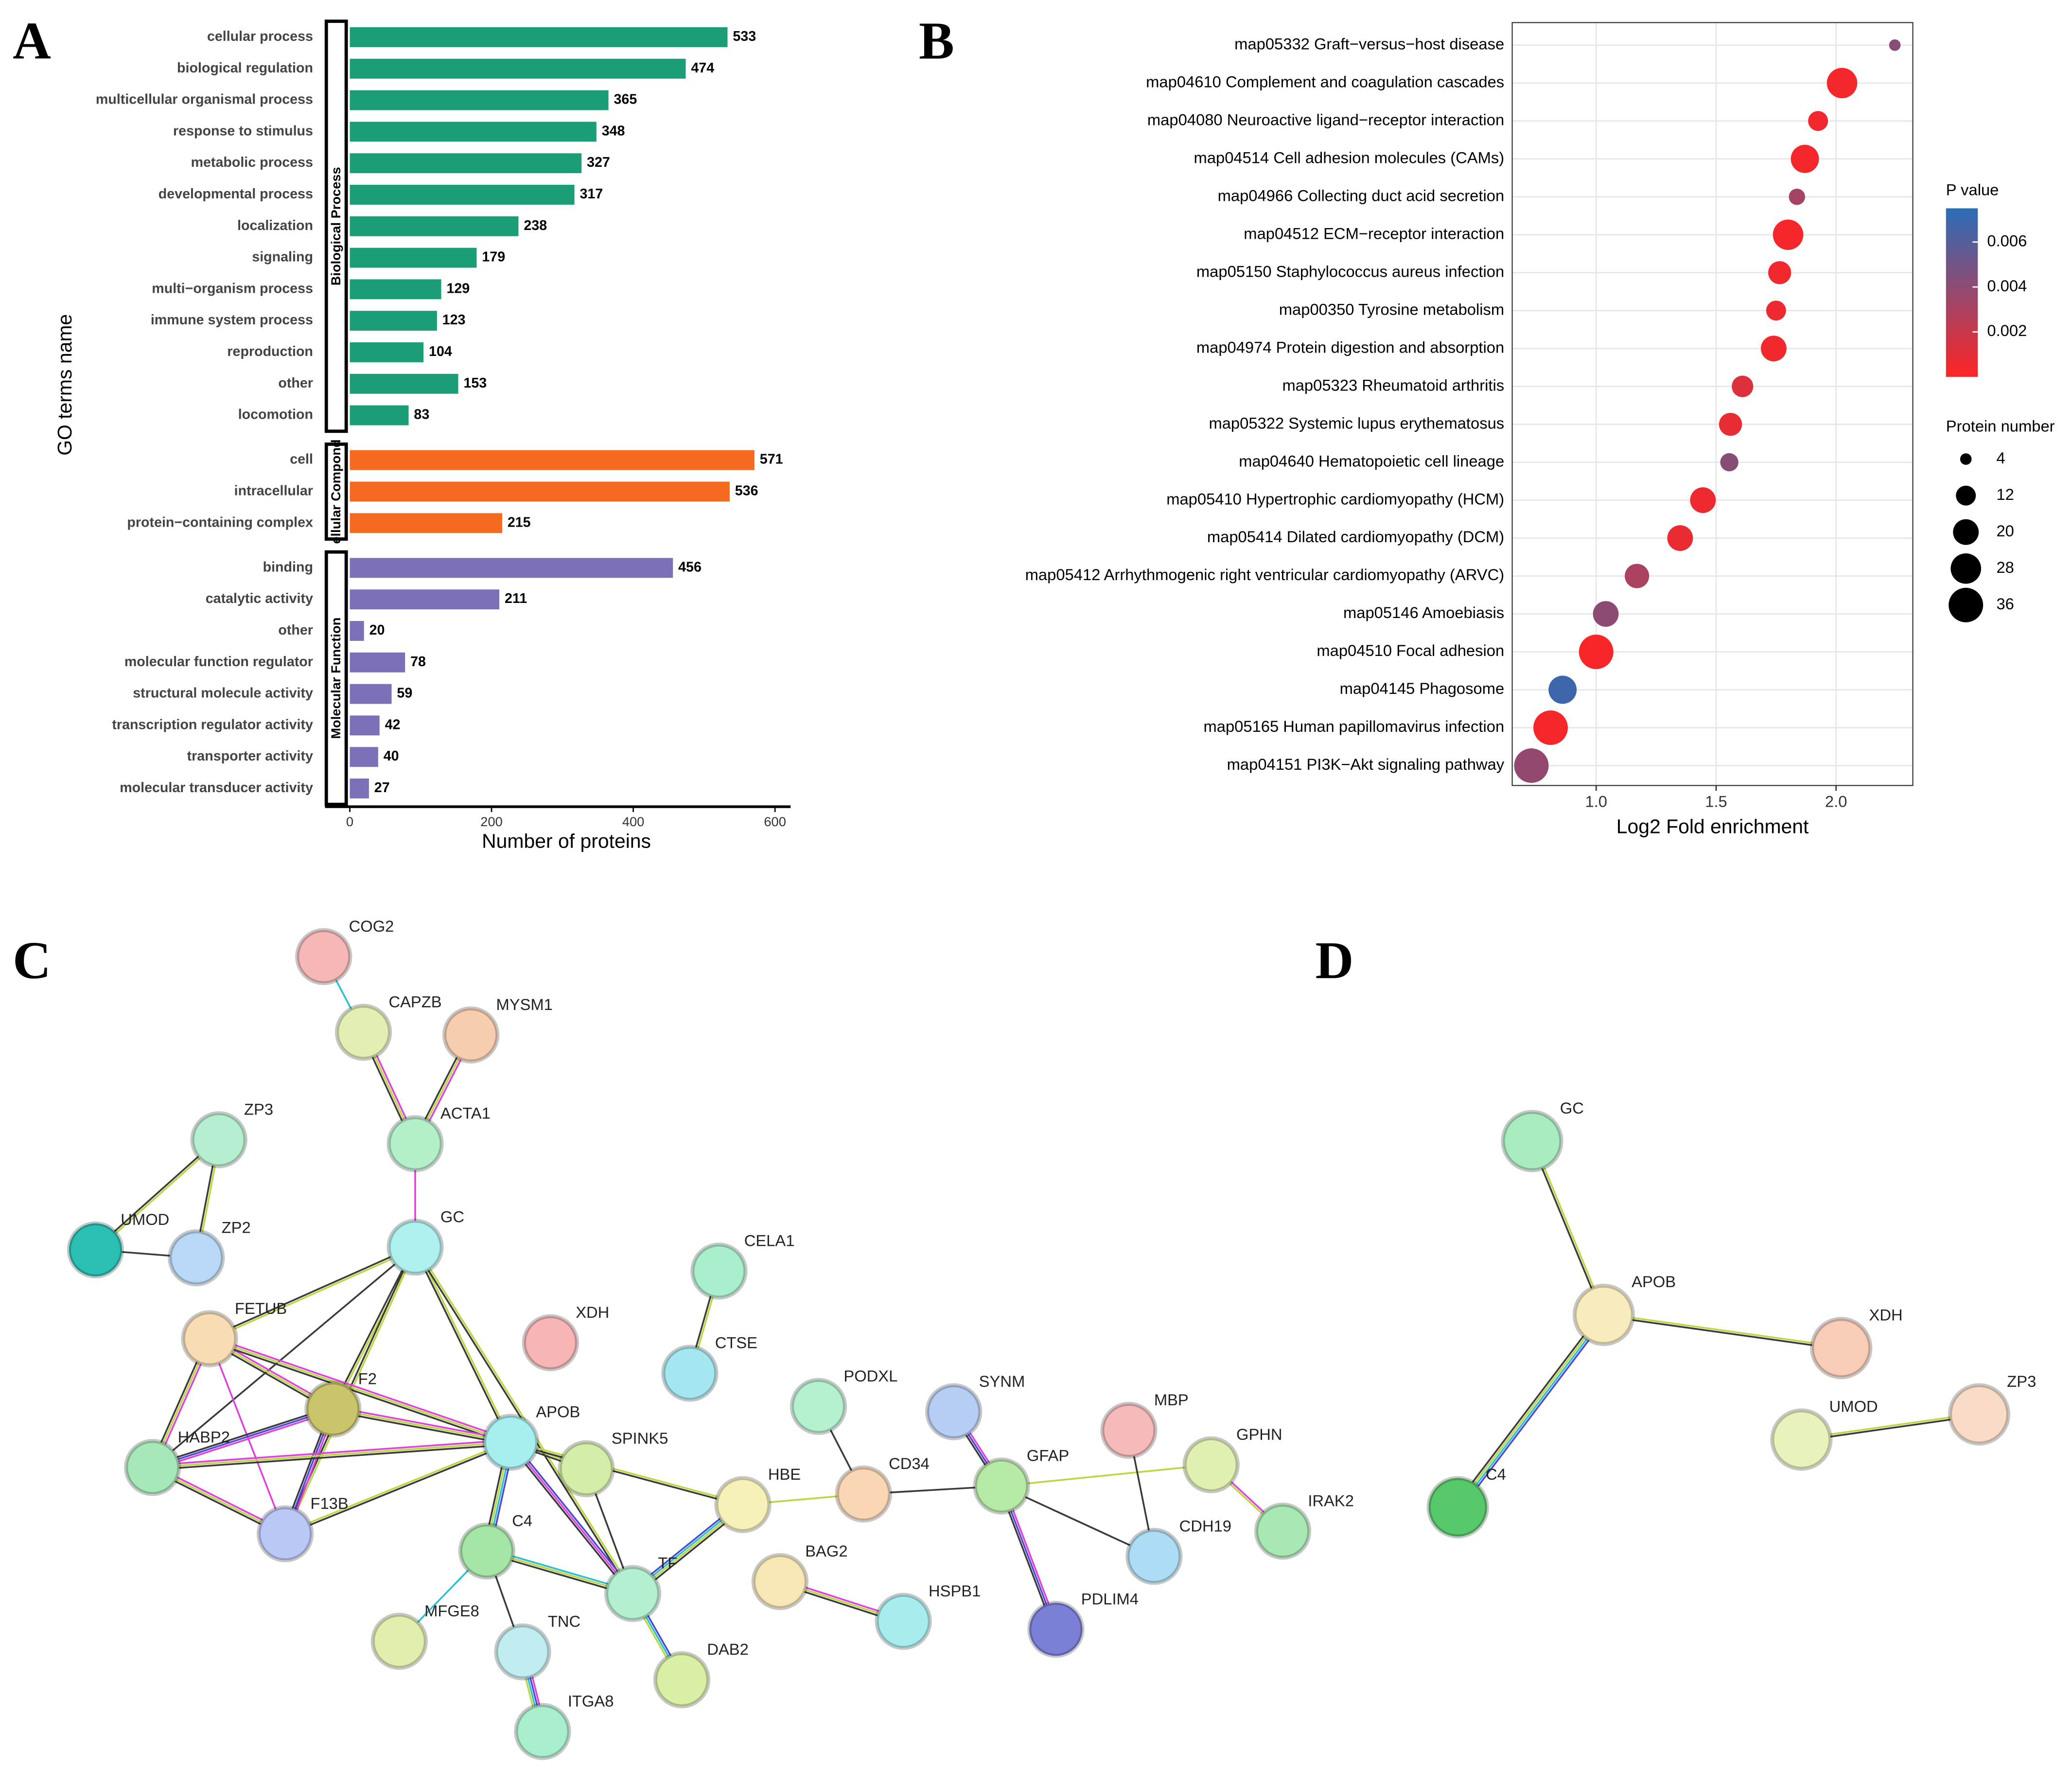 This screenshot has width=2072, height=1770. Describe the element at coordinates (746, 491) in the screenshot. I see `value-label: 536` at that location.